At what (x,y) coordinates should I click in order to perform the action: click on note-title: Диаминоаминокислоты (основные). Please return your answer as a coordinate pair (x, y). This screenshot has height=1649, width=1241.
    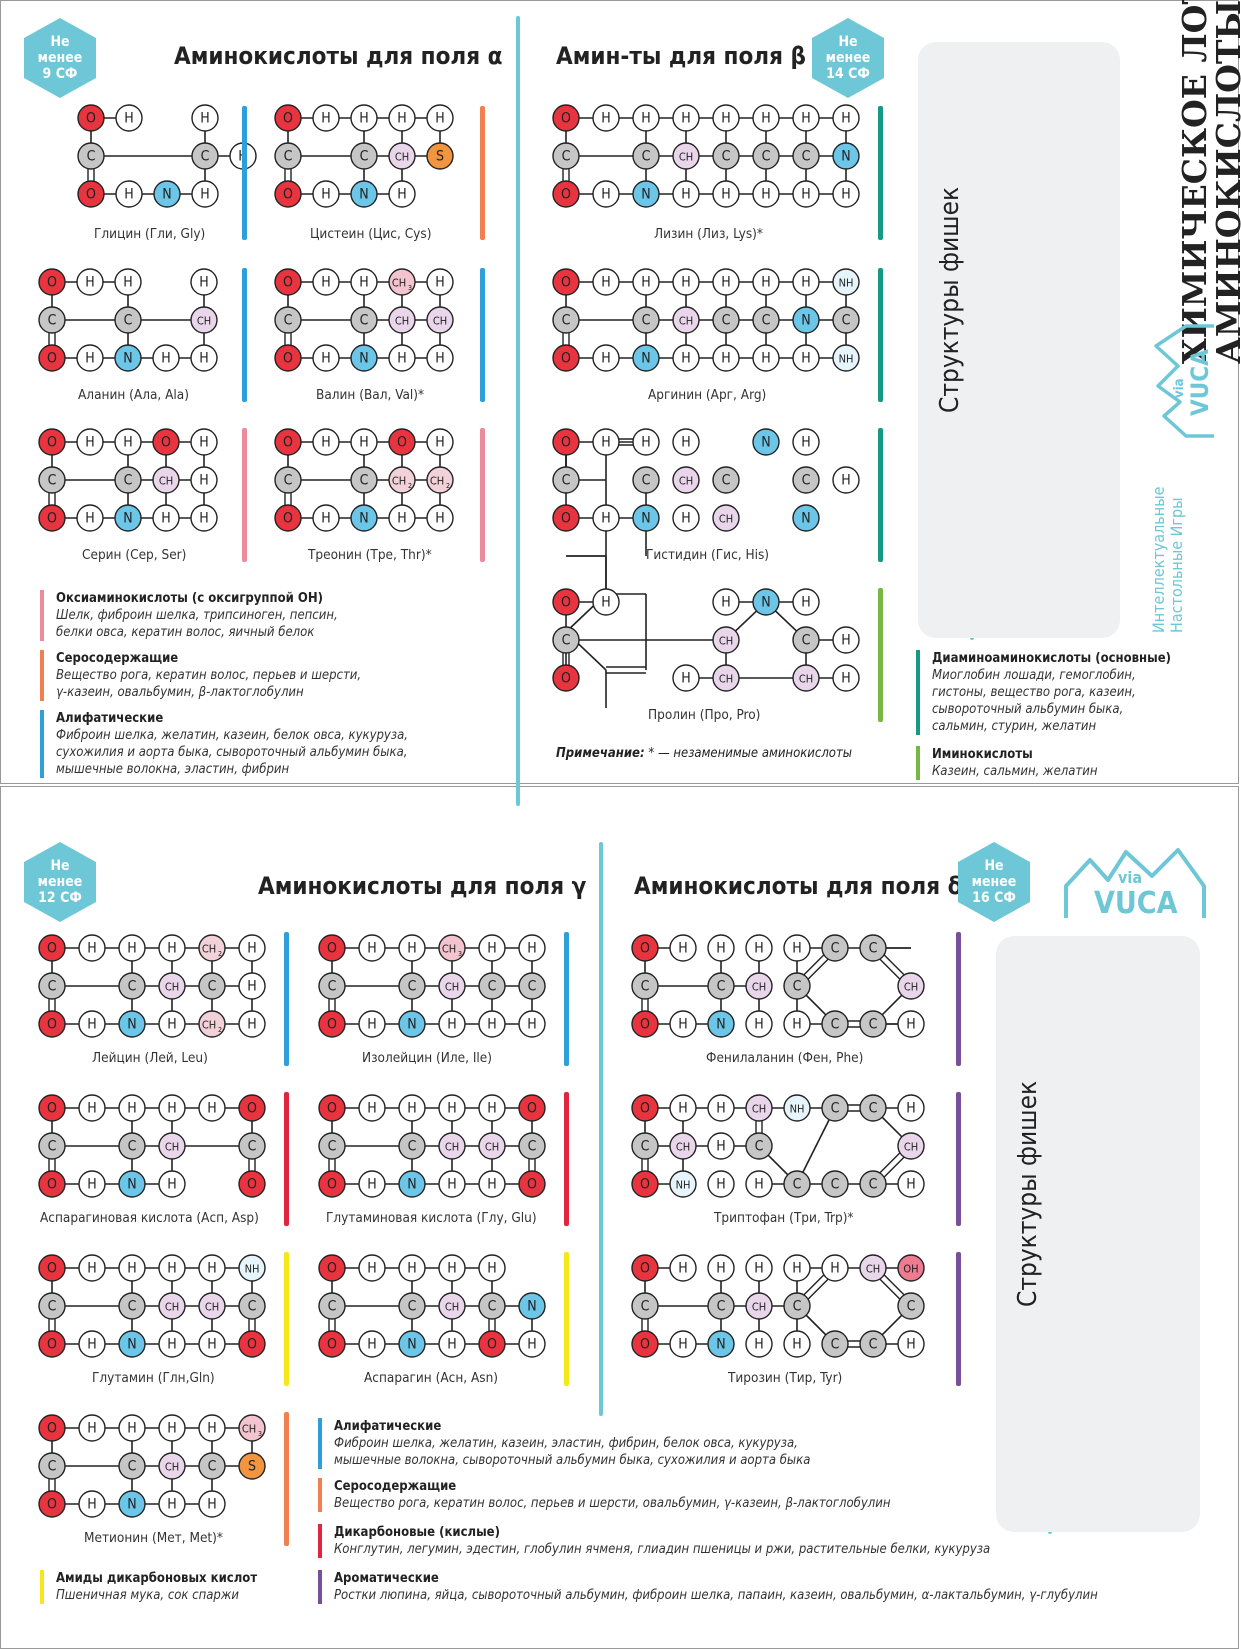
    Looking at the image, I should click on (1051, 658).